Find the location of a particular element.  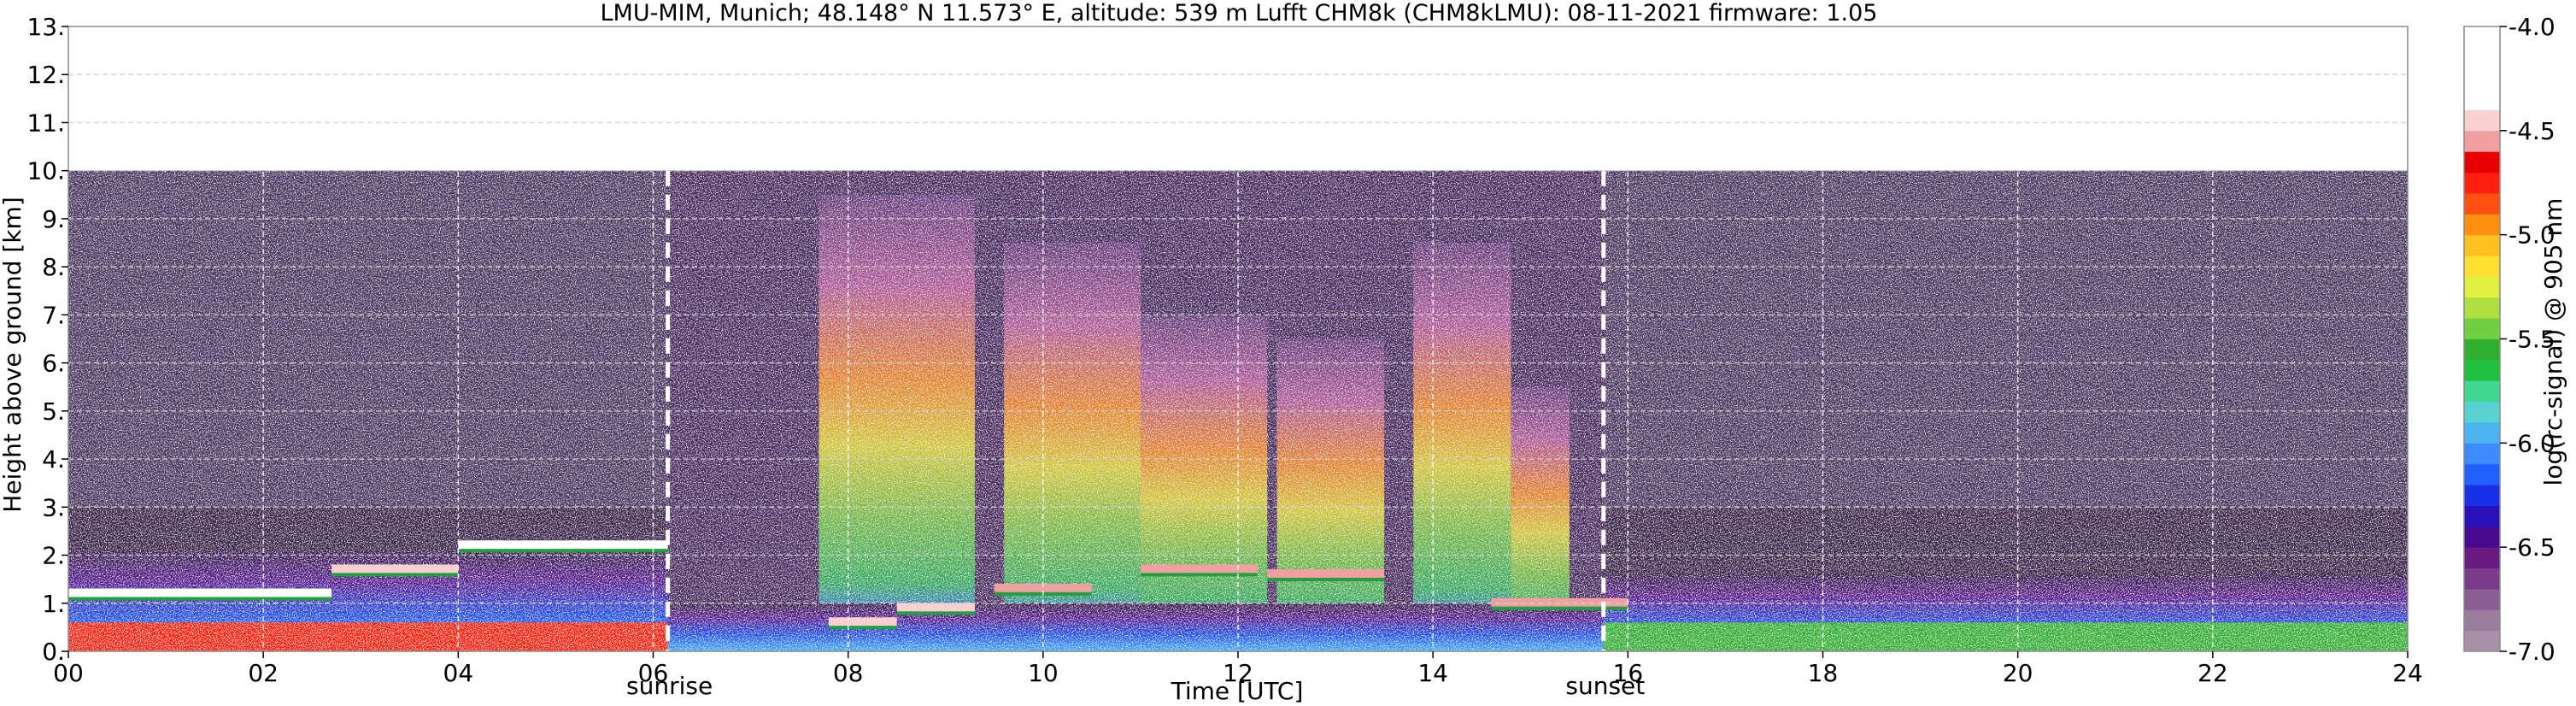

heatmap-near-surface-evening-residual-layer is located at coordinates (2005, 636).